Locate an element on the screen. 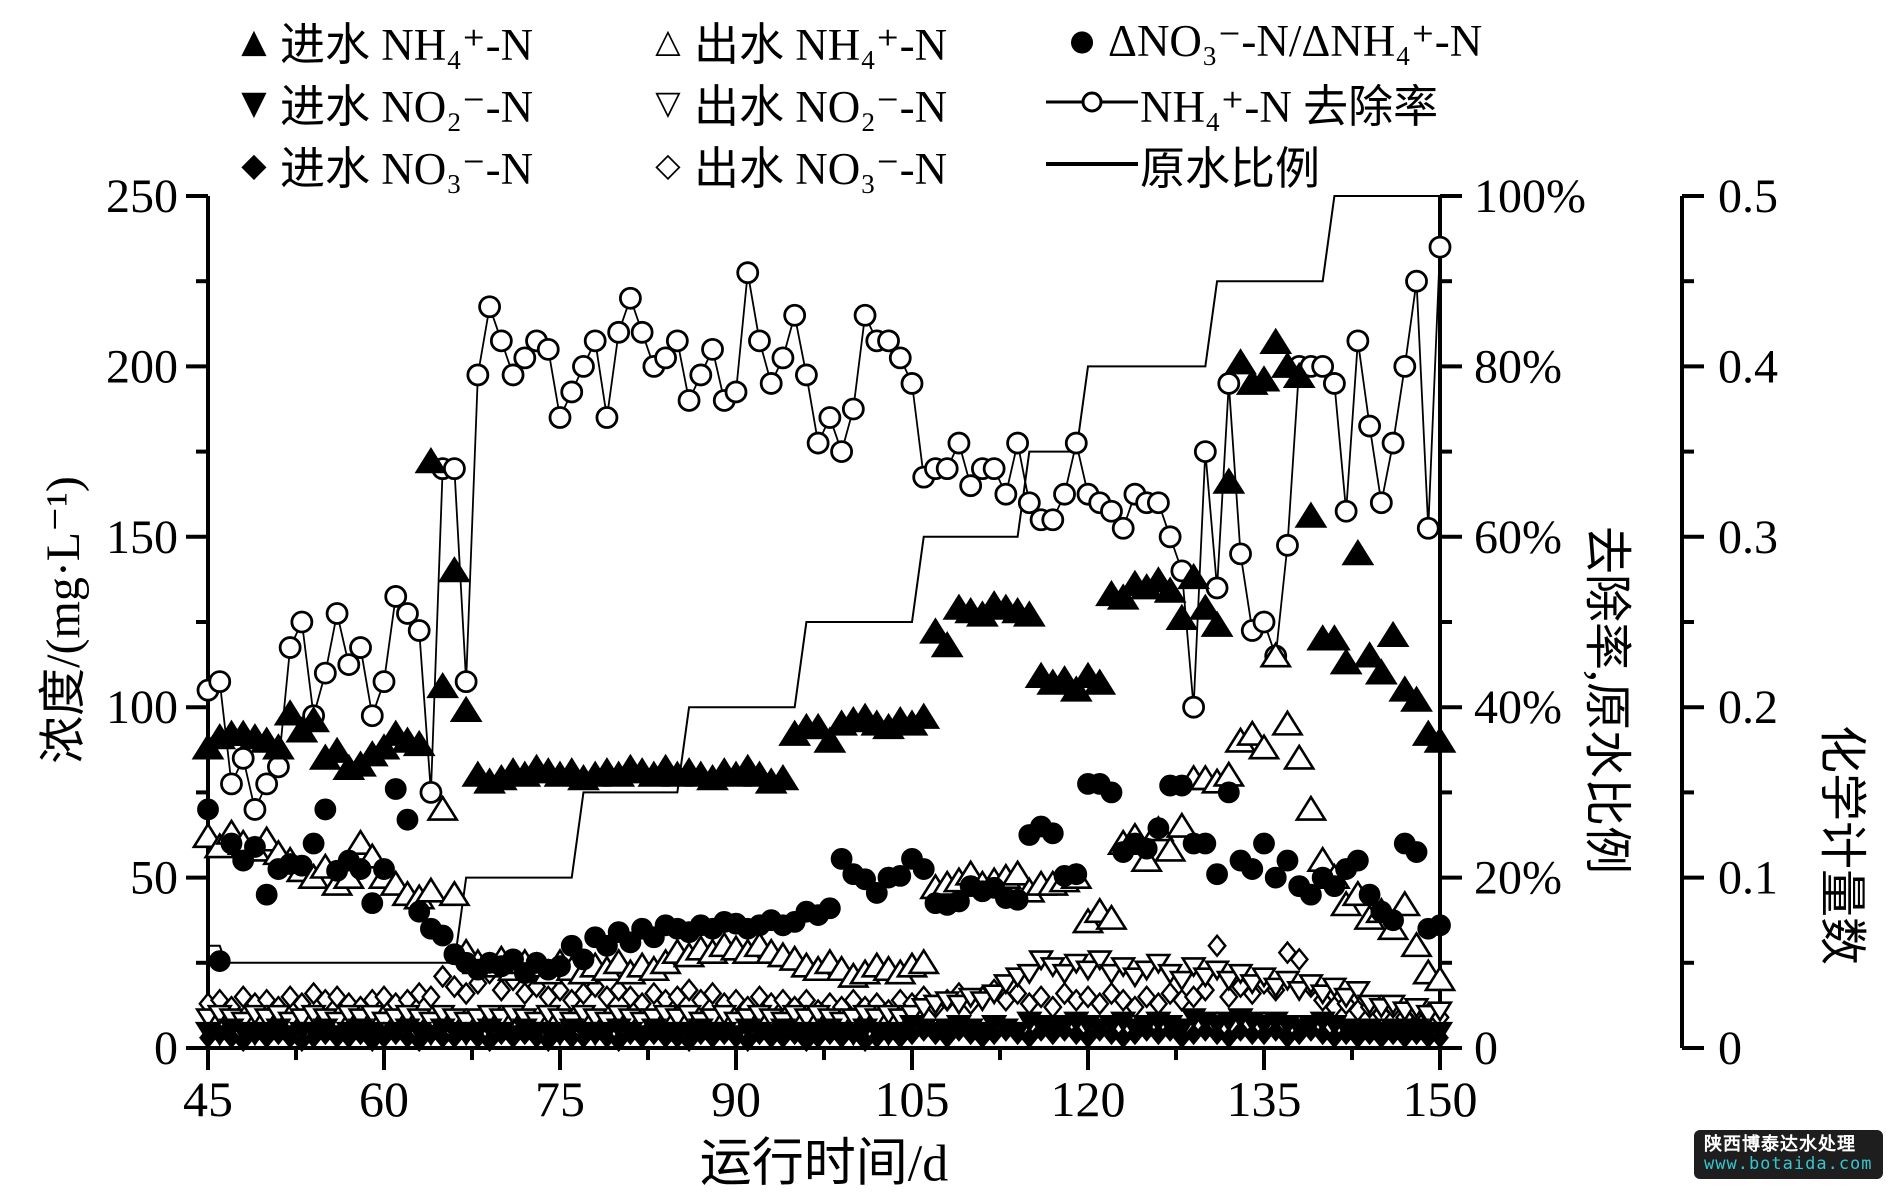 This screenshot has height=1200, width=1890. legend-label: 进水 NH₄⁺-N is located at coordinates (407, 44).